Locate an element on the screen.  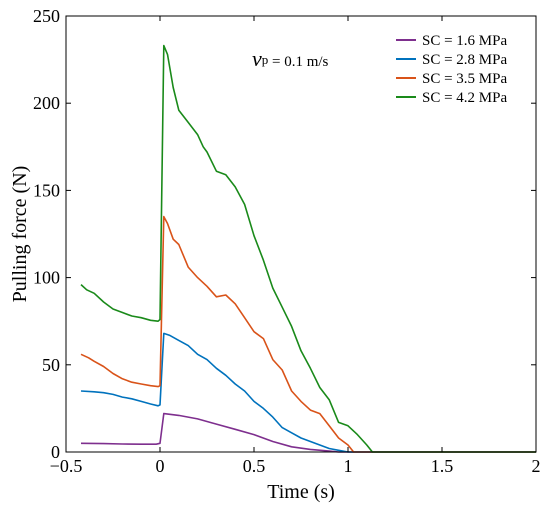
x-tick-label: 0 is located at coordinates (160, 466).